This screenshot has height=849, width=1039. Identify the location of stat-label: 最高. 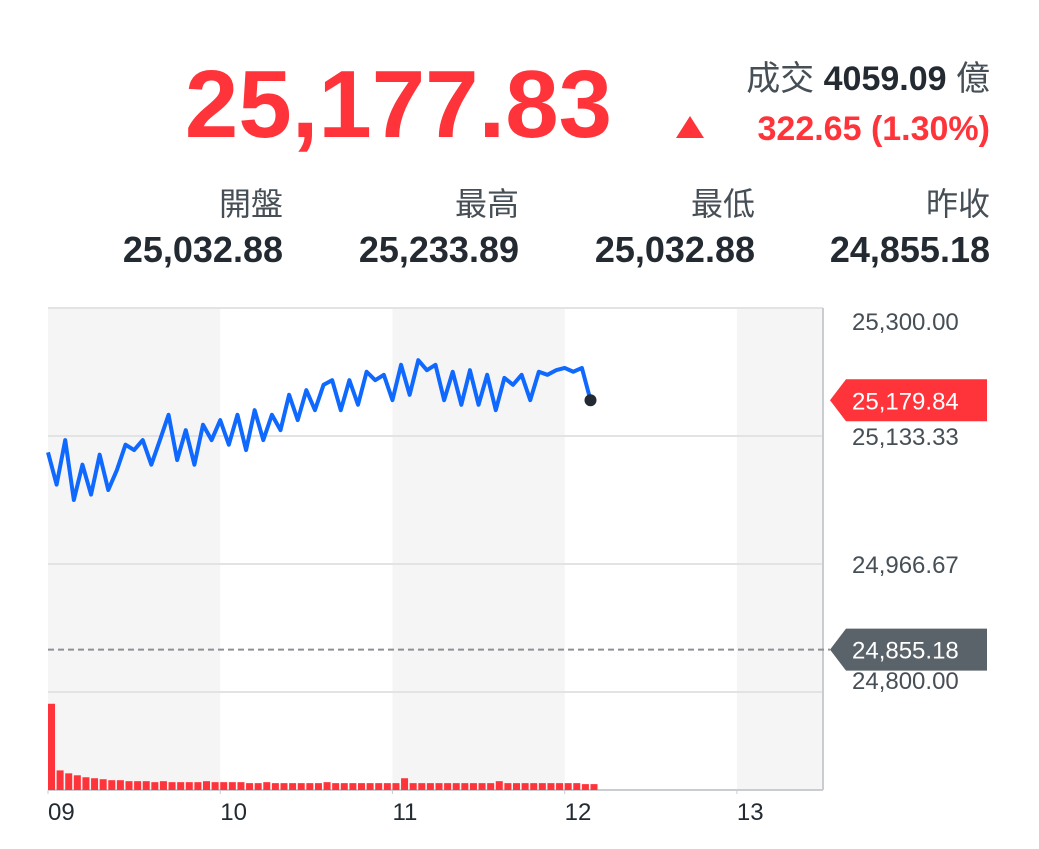
(487, 204).